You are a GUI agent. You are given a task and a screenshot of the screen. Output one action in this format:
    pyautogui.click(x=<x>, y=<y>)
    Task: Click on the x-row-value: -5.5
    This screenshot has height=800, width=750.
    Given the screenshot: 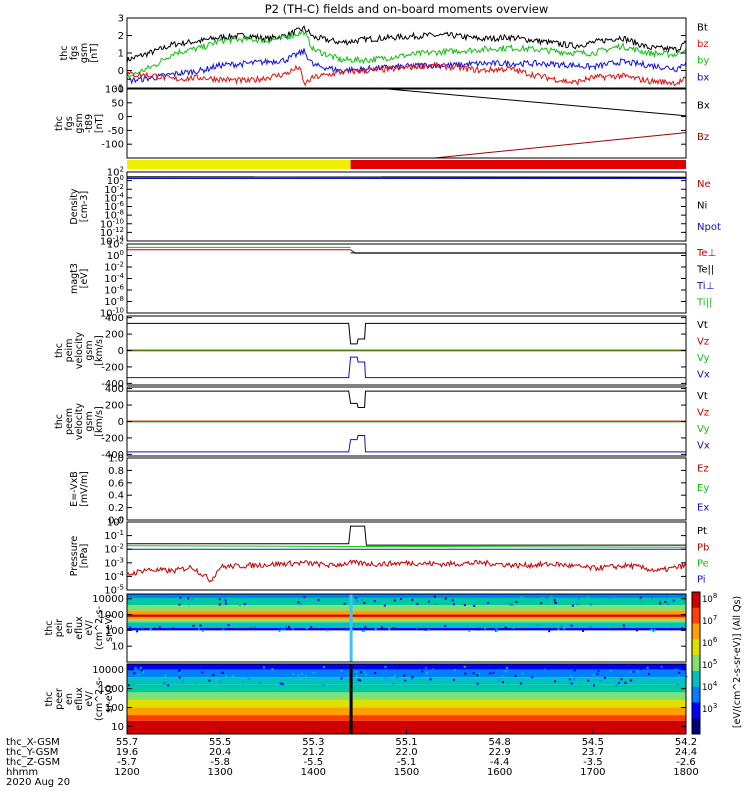 What is the action you would take?
    pyautogui.click(x=314, y=762)
    